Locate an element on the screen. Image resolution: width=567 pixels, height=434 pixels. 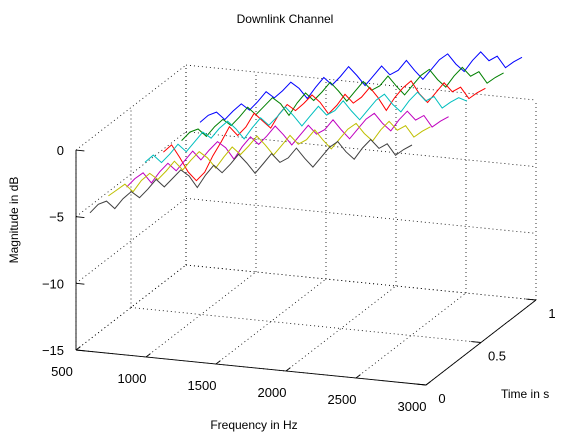
x-tick-label: 2500 is located at coordinates (342, 399).